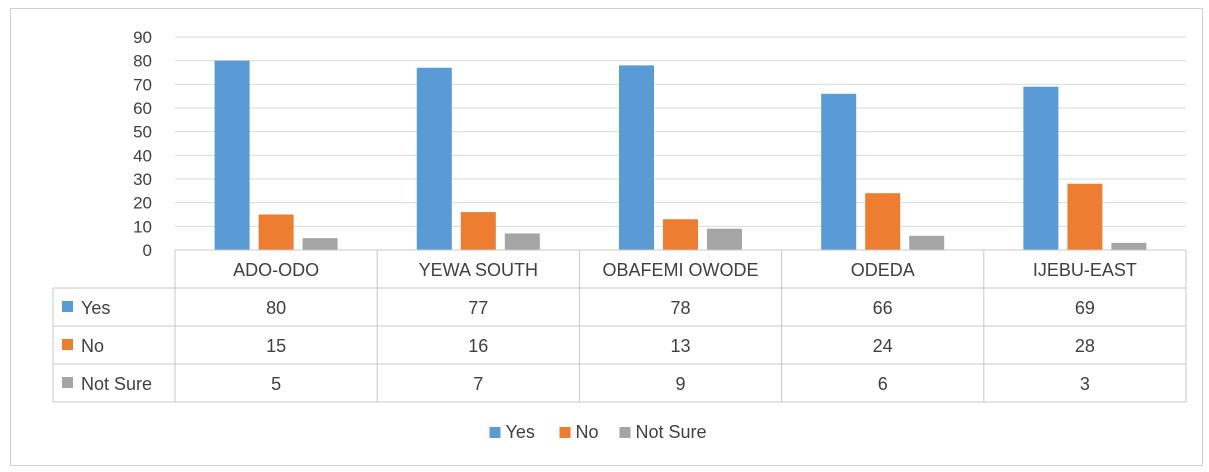 Image resolution: width=1209 pixels, height=472 pixels. What do you see at coordinates (95, 308) in the screenshot?
I see `series-label: Yes` at bounding box center [95, 308].